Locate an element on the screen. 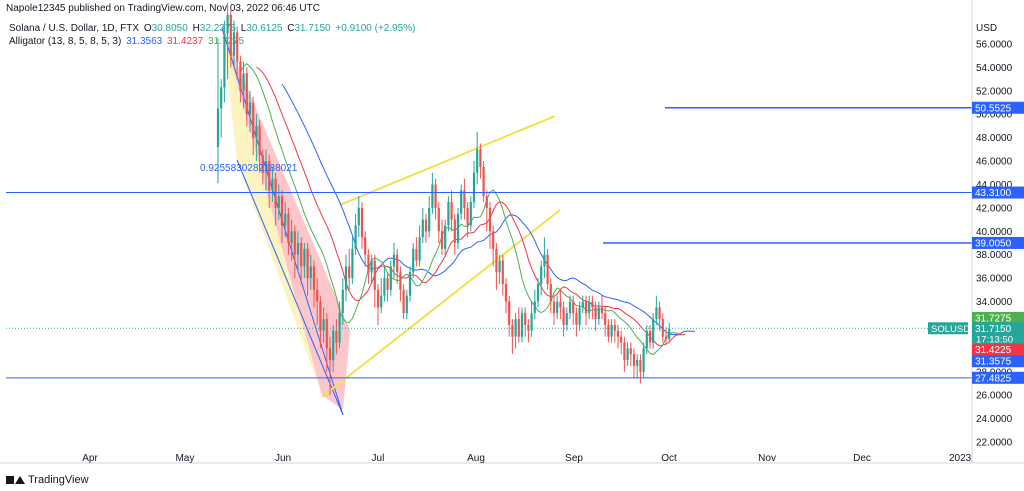  y-tick-label: 50.0000 is located at coordinates (994, 115).